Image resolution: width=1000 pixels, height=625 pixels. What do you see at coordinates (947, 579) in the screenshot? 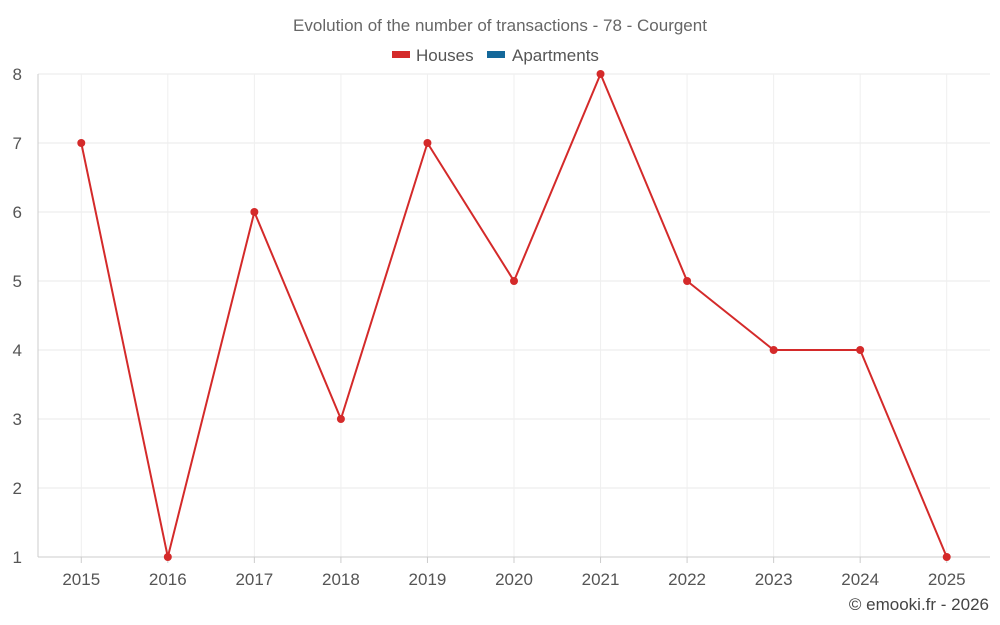
I see `x-tick-label: 2025` at bounding box center [947, 579].